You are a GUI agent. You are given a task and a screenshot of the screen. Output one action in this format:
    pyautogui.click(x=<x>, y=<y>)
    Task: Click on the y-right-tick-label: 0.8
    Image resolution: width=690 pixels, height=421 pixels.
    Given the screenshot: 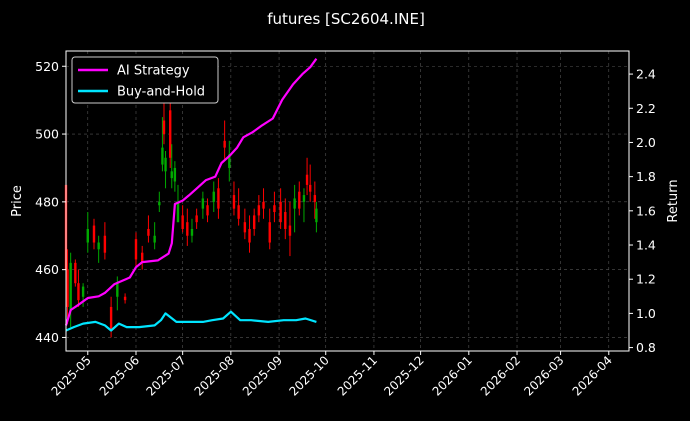 What is the action you would take?
    pyautogui.click(x=646, y=347)
    